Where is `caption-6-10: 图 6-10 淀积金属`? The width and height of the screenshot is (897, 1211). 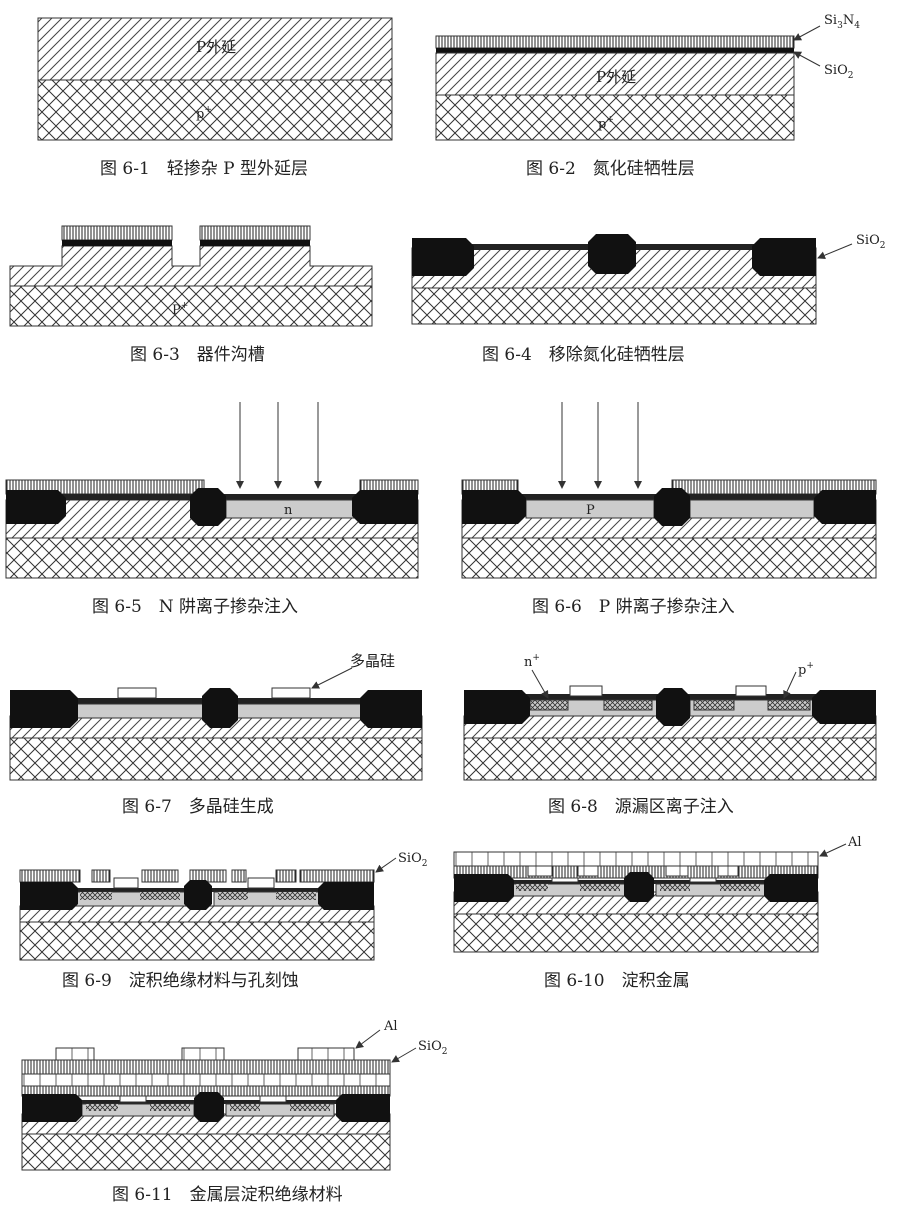 caption-6-10: 图 6-10 淀积金属 is located at coordinates (617, 981).